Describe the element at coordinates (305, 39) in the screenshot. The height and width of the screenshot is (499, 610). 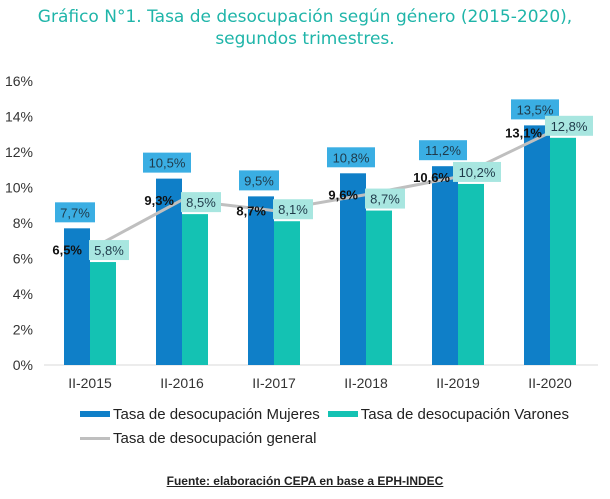
I see `chart-title-line-2: segundos trimestres.` at that location.